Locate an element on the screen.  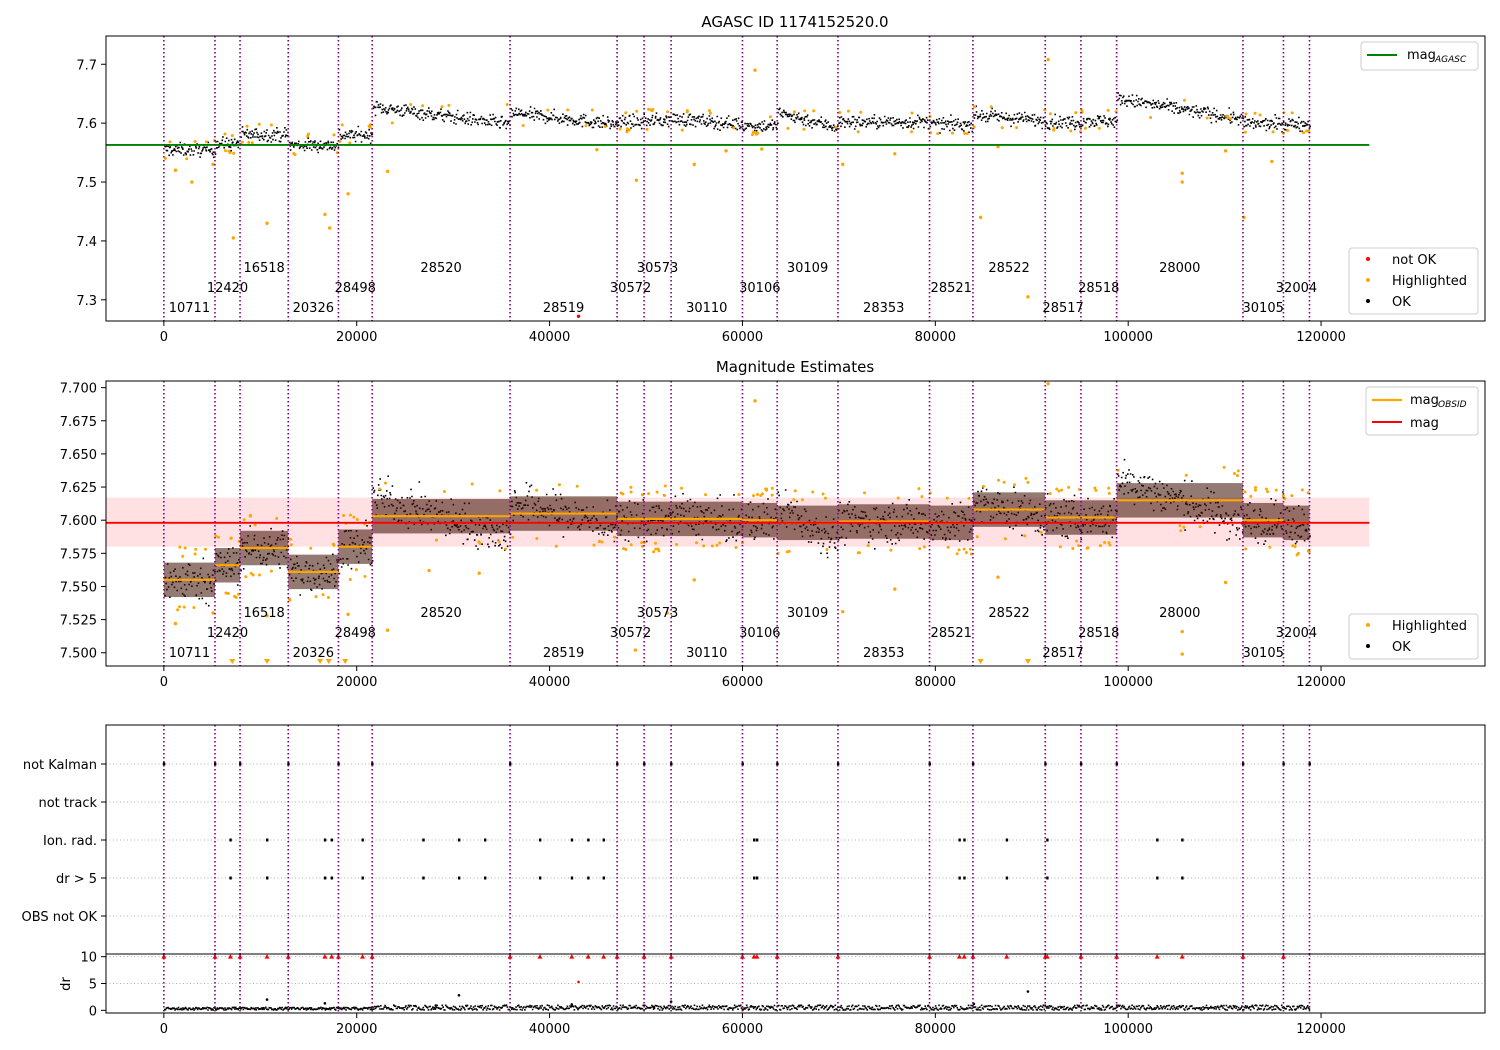
obsid-label: 28518 is located at coordinates (1098, 288).